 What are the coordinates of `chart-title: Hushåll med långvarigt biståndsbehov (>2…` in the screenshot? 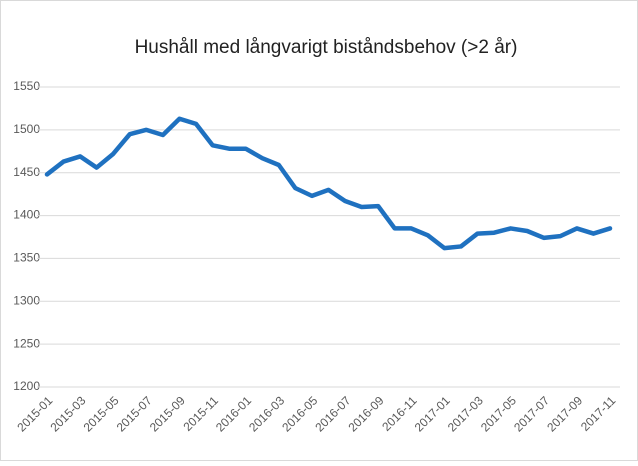 It's located at (326, 47).